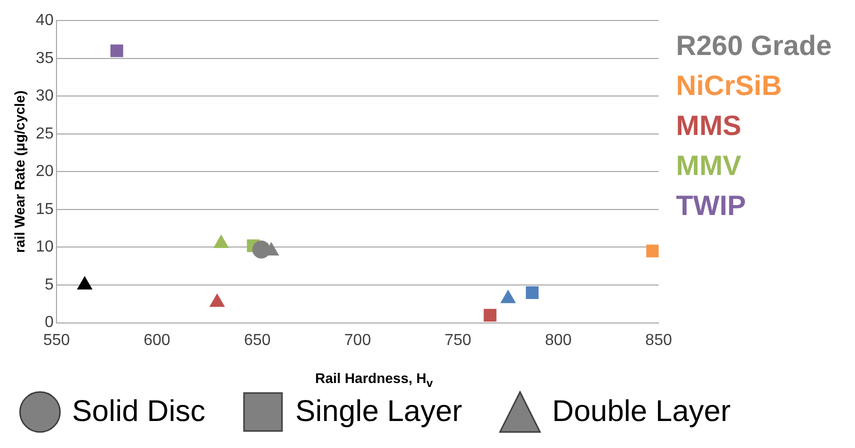 The image size is (855, 448). Describe the element at coordinates (709, 166) in the screenshot. I see `text: MMV` at that location.